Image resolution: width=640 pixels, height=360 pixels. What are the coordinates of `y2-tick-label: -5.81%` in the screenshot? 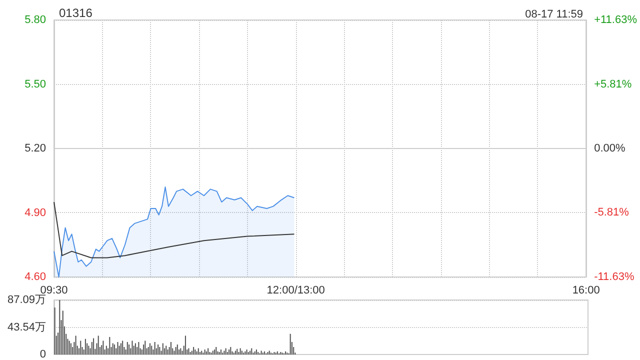 It's located at (612, 212).